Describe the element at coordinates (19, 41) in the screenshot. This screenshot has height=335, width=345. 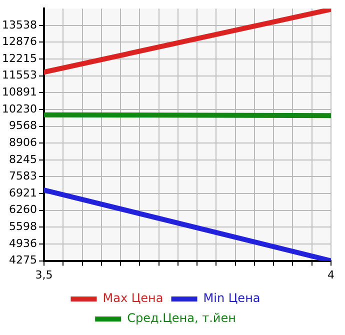
I see `y-tick-label: 12876` at that location.